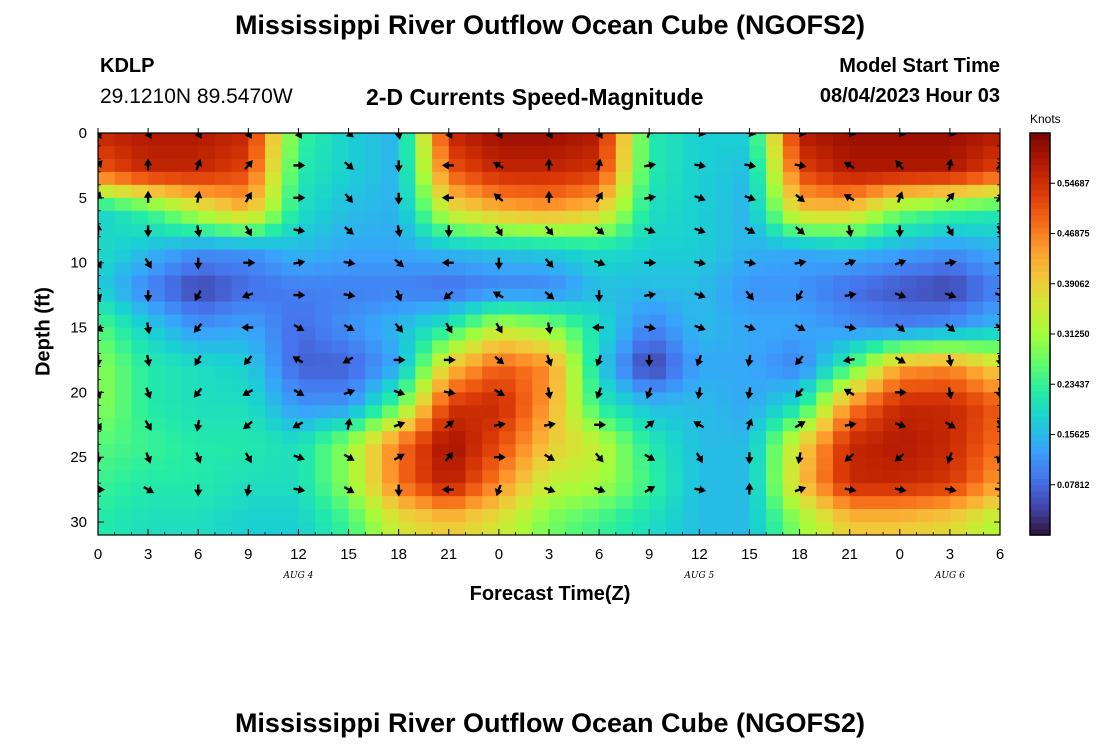 Image resolution: width=1100 pixels, height=750 pixels. I want to click on chart-subtitle: 2-D Currents Speed-Magnitude, so click(535, 97).